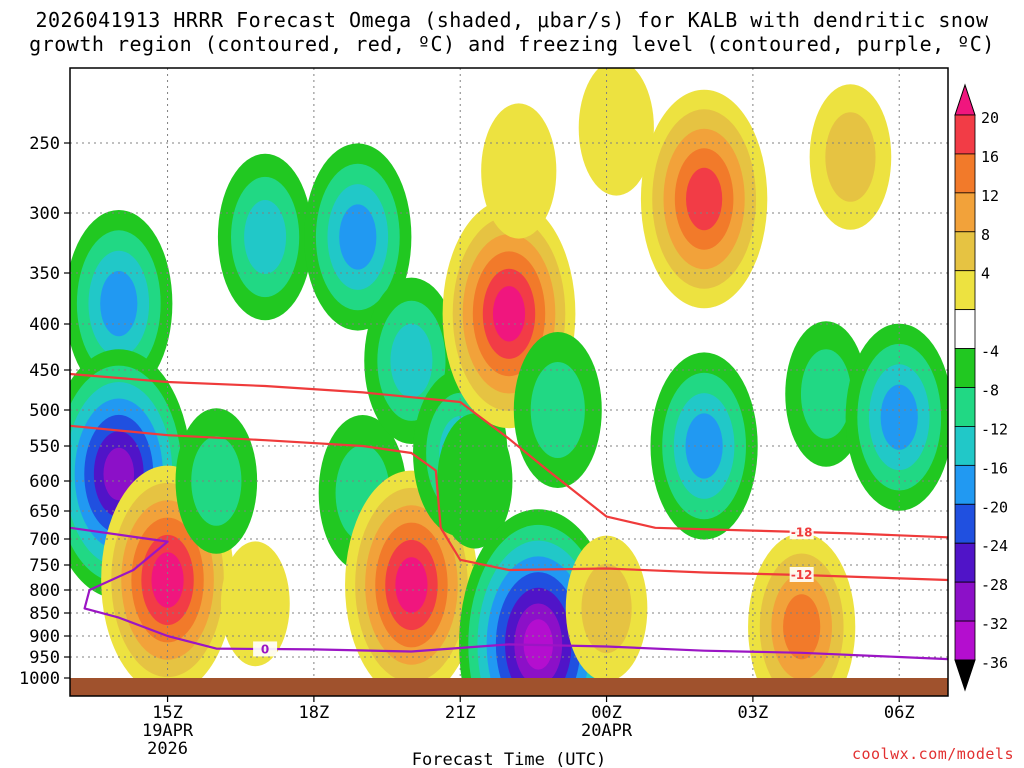 The image size is (1024, 768). Describe the element at coordinates (44, 274) in the screenshot. I see `y-tick-label-350: 350` at that location.